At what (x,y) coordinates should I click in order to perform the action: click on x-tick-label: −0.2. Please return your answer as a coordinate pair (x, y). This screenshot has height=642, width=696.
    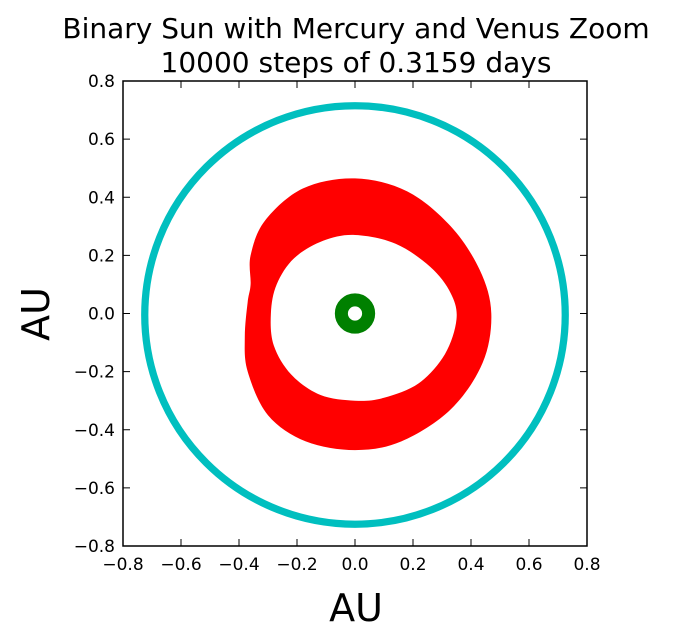
    Looking at the image, I should click on (296, 565).